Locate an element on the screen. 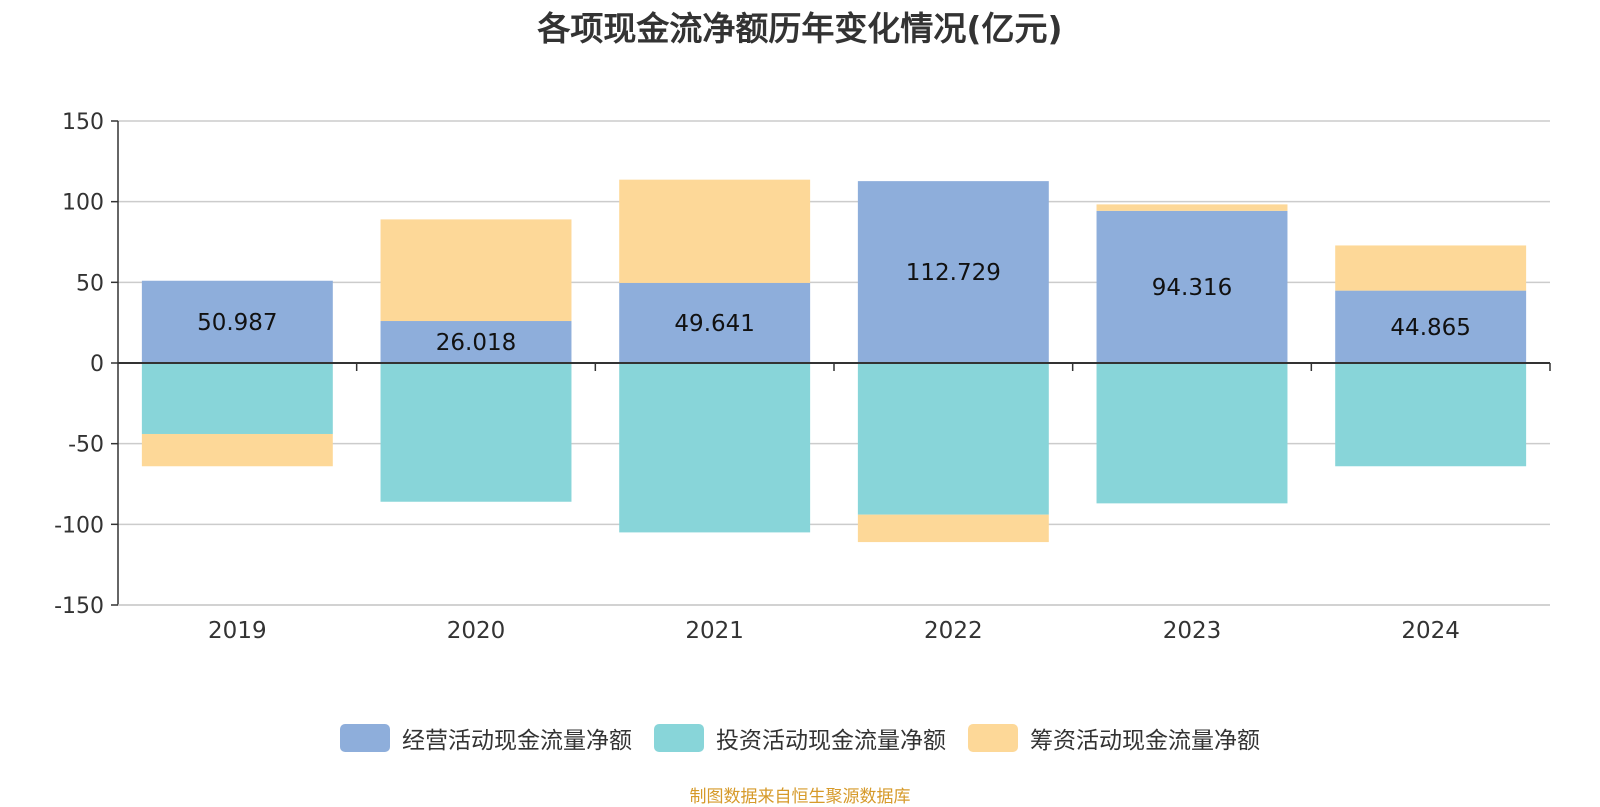  data-labels: 50.987 26.018 49.641 112.729 94.316 44.865 is located at coordinates (834, 308).